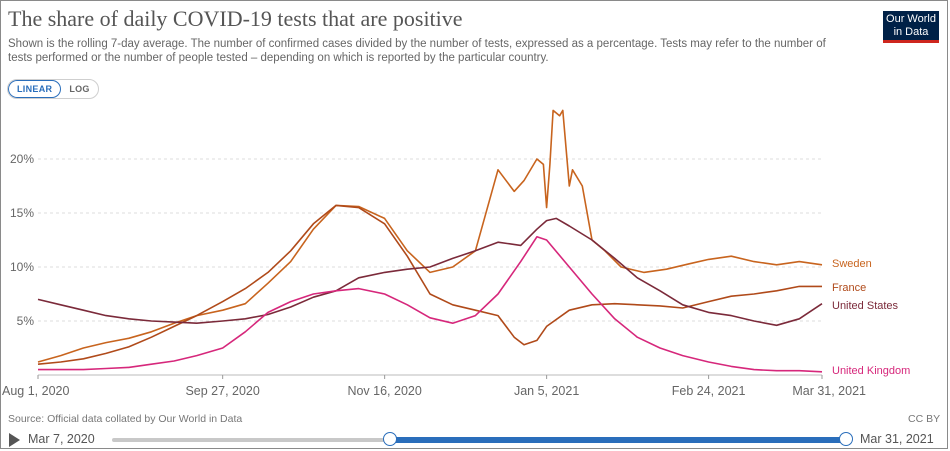 The height and width of the screenshot is (451, 950). What do you see at coordinates (897, 439) in the screenshot?
I see `timeline-end-label: Mar 31, 2021` at bounding box center [897, 439].